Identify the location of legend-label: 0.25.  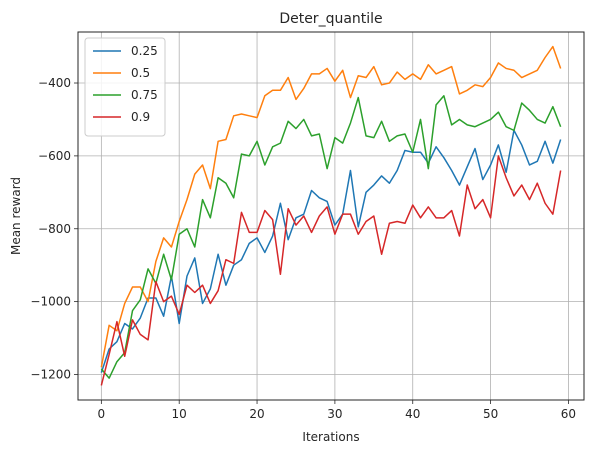
(144, 51).